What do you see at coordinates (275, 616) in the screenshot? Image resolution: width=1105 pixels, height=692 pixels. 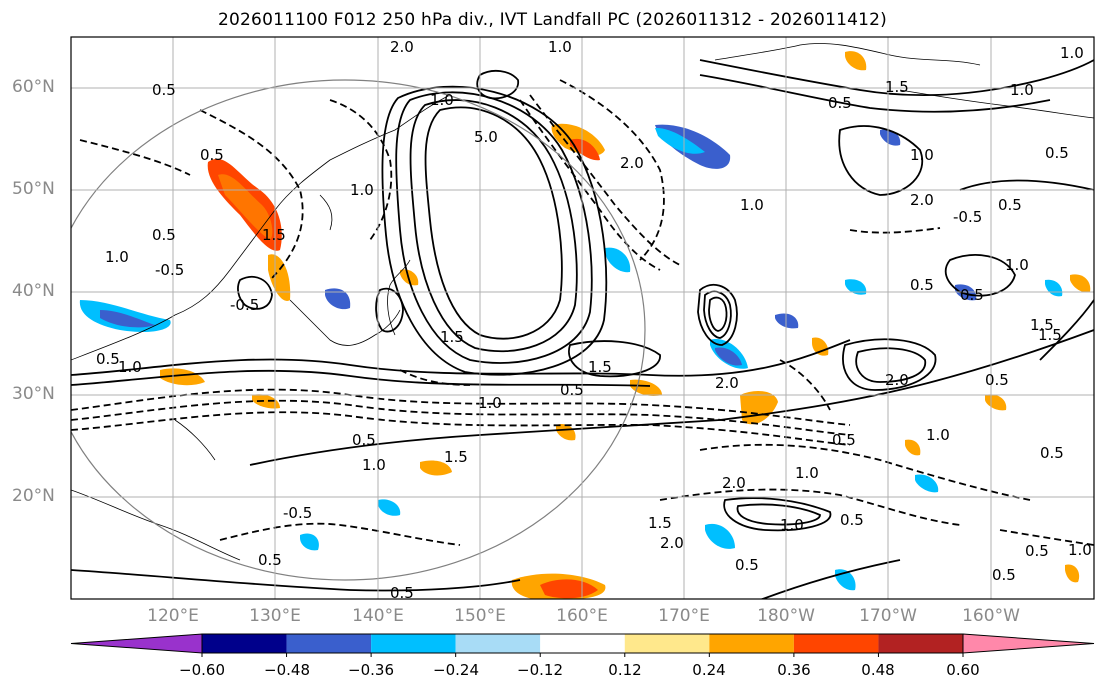 I see `lon-label-130e: 130°E` at bounding box center [275, 616].